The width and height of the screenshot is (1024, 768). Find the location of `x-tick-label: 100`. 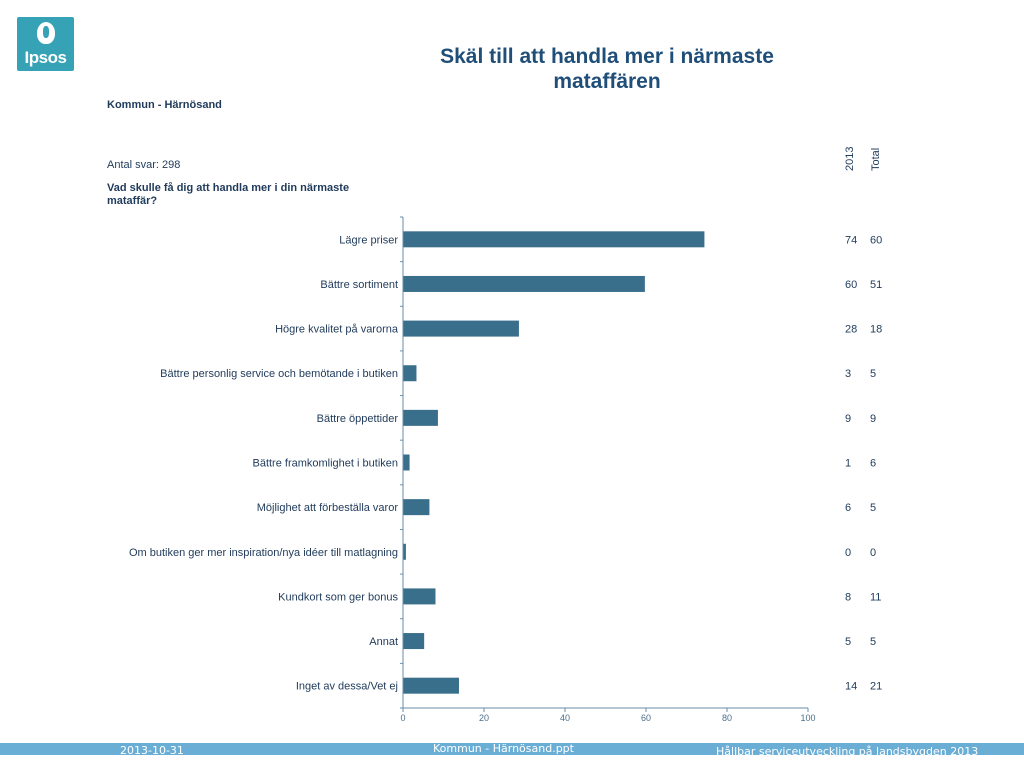

x-tick-label: 100 is located at coordinates (807, 718).